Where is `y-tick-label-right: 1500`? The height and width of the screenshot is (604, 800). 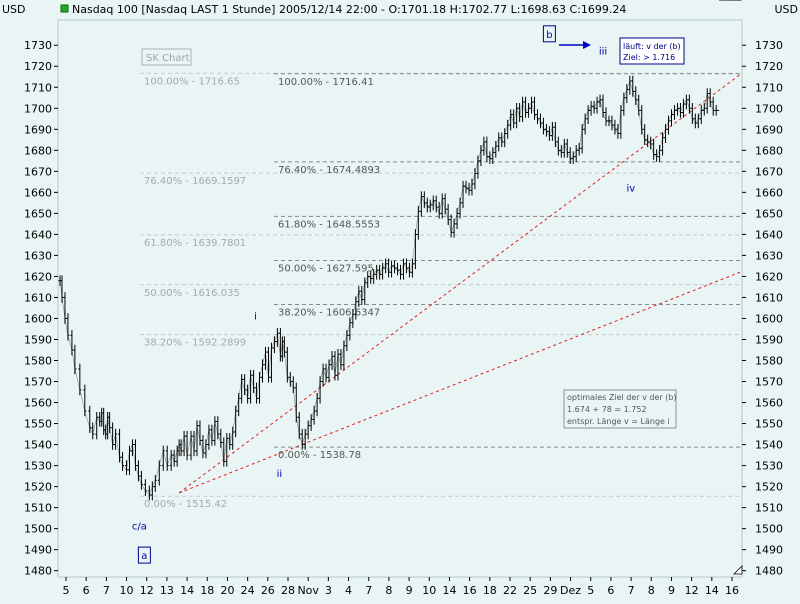 y-tick-label-right: 1500 is located at coordinates (769, 529).